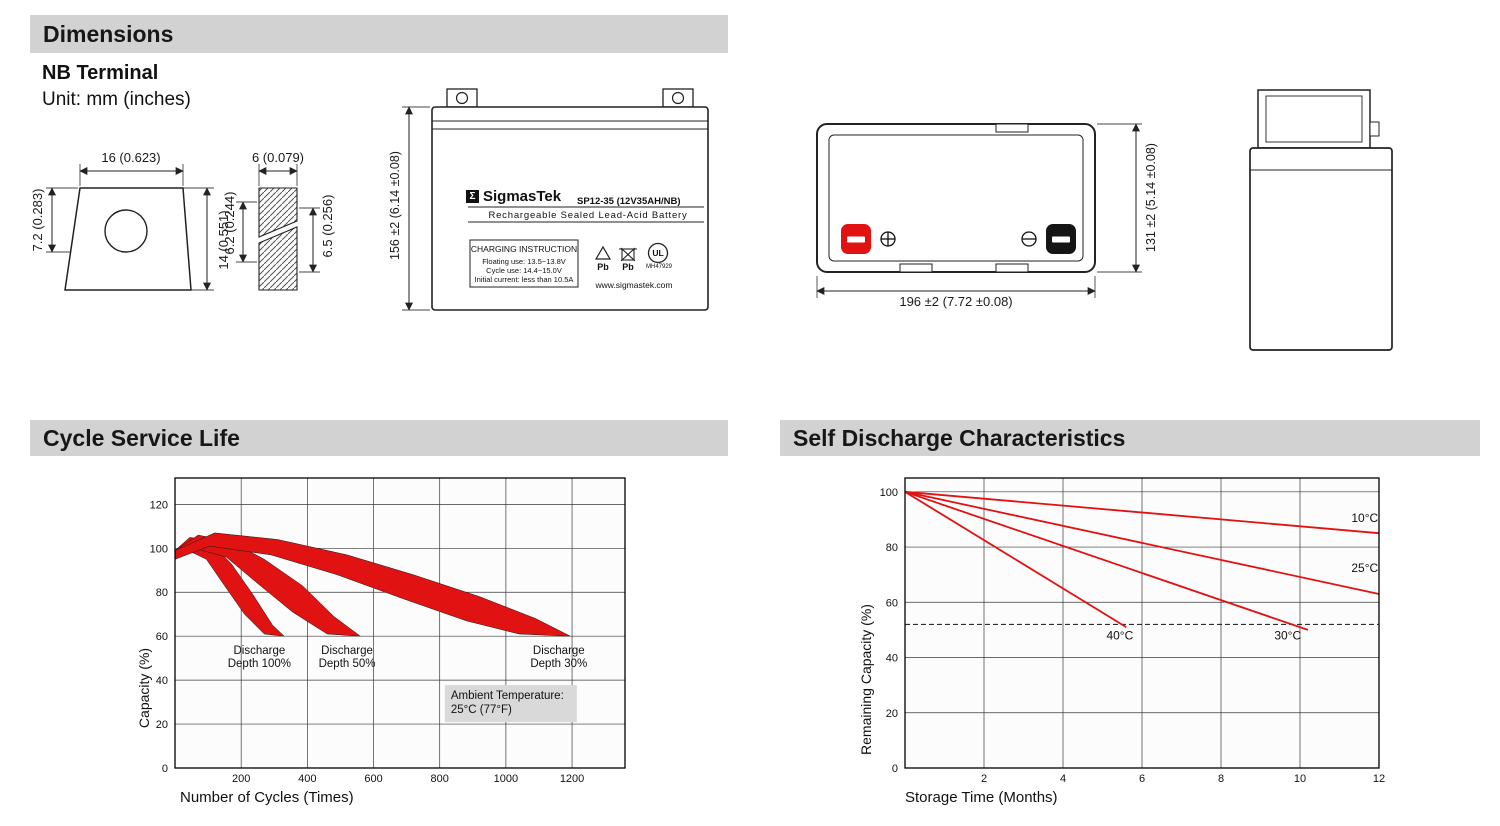 Image resolution: width=1500 pixels, height=826 pixels. I want to click on charging-line-1: Floating use: 13.5~13.8V, so click(524, 261).